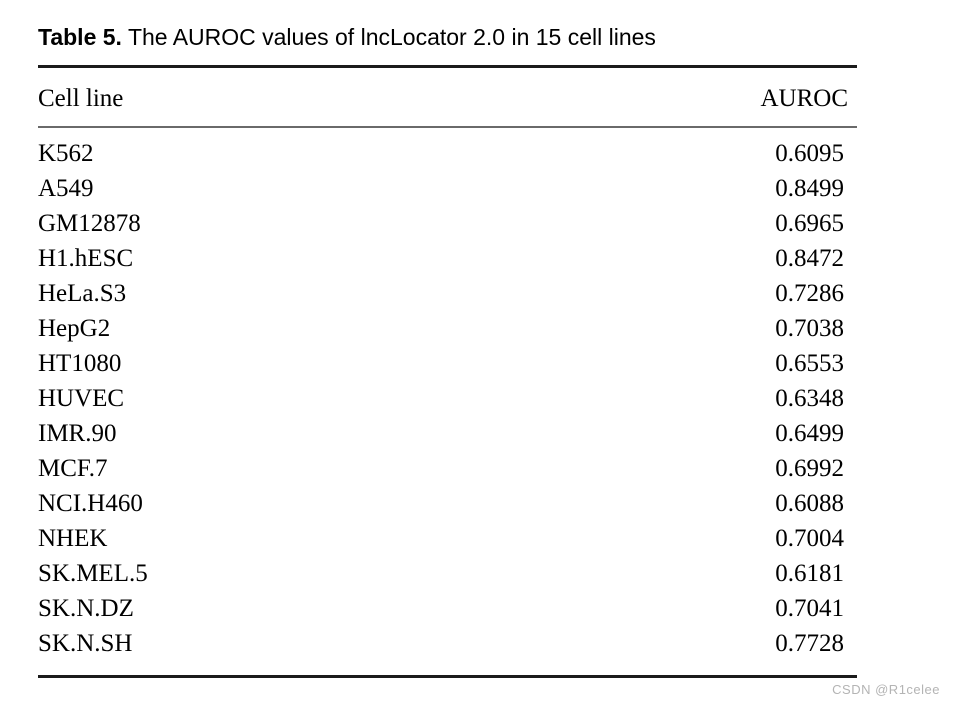 The width and height of the screenshot is (954, 706). I want to click on cell-line-value: SK.N.DZ, so click(86, 608).